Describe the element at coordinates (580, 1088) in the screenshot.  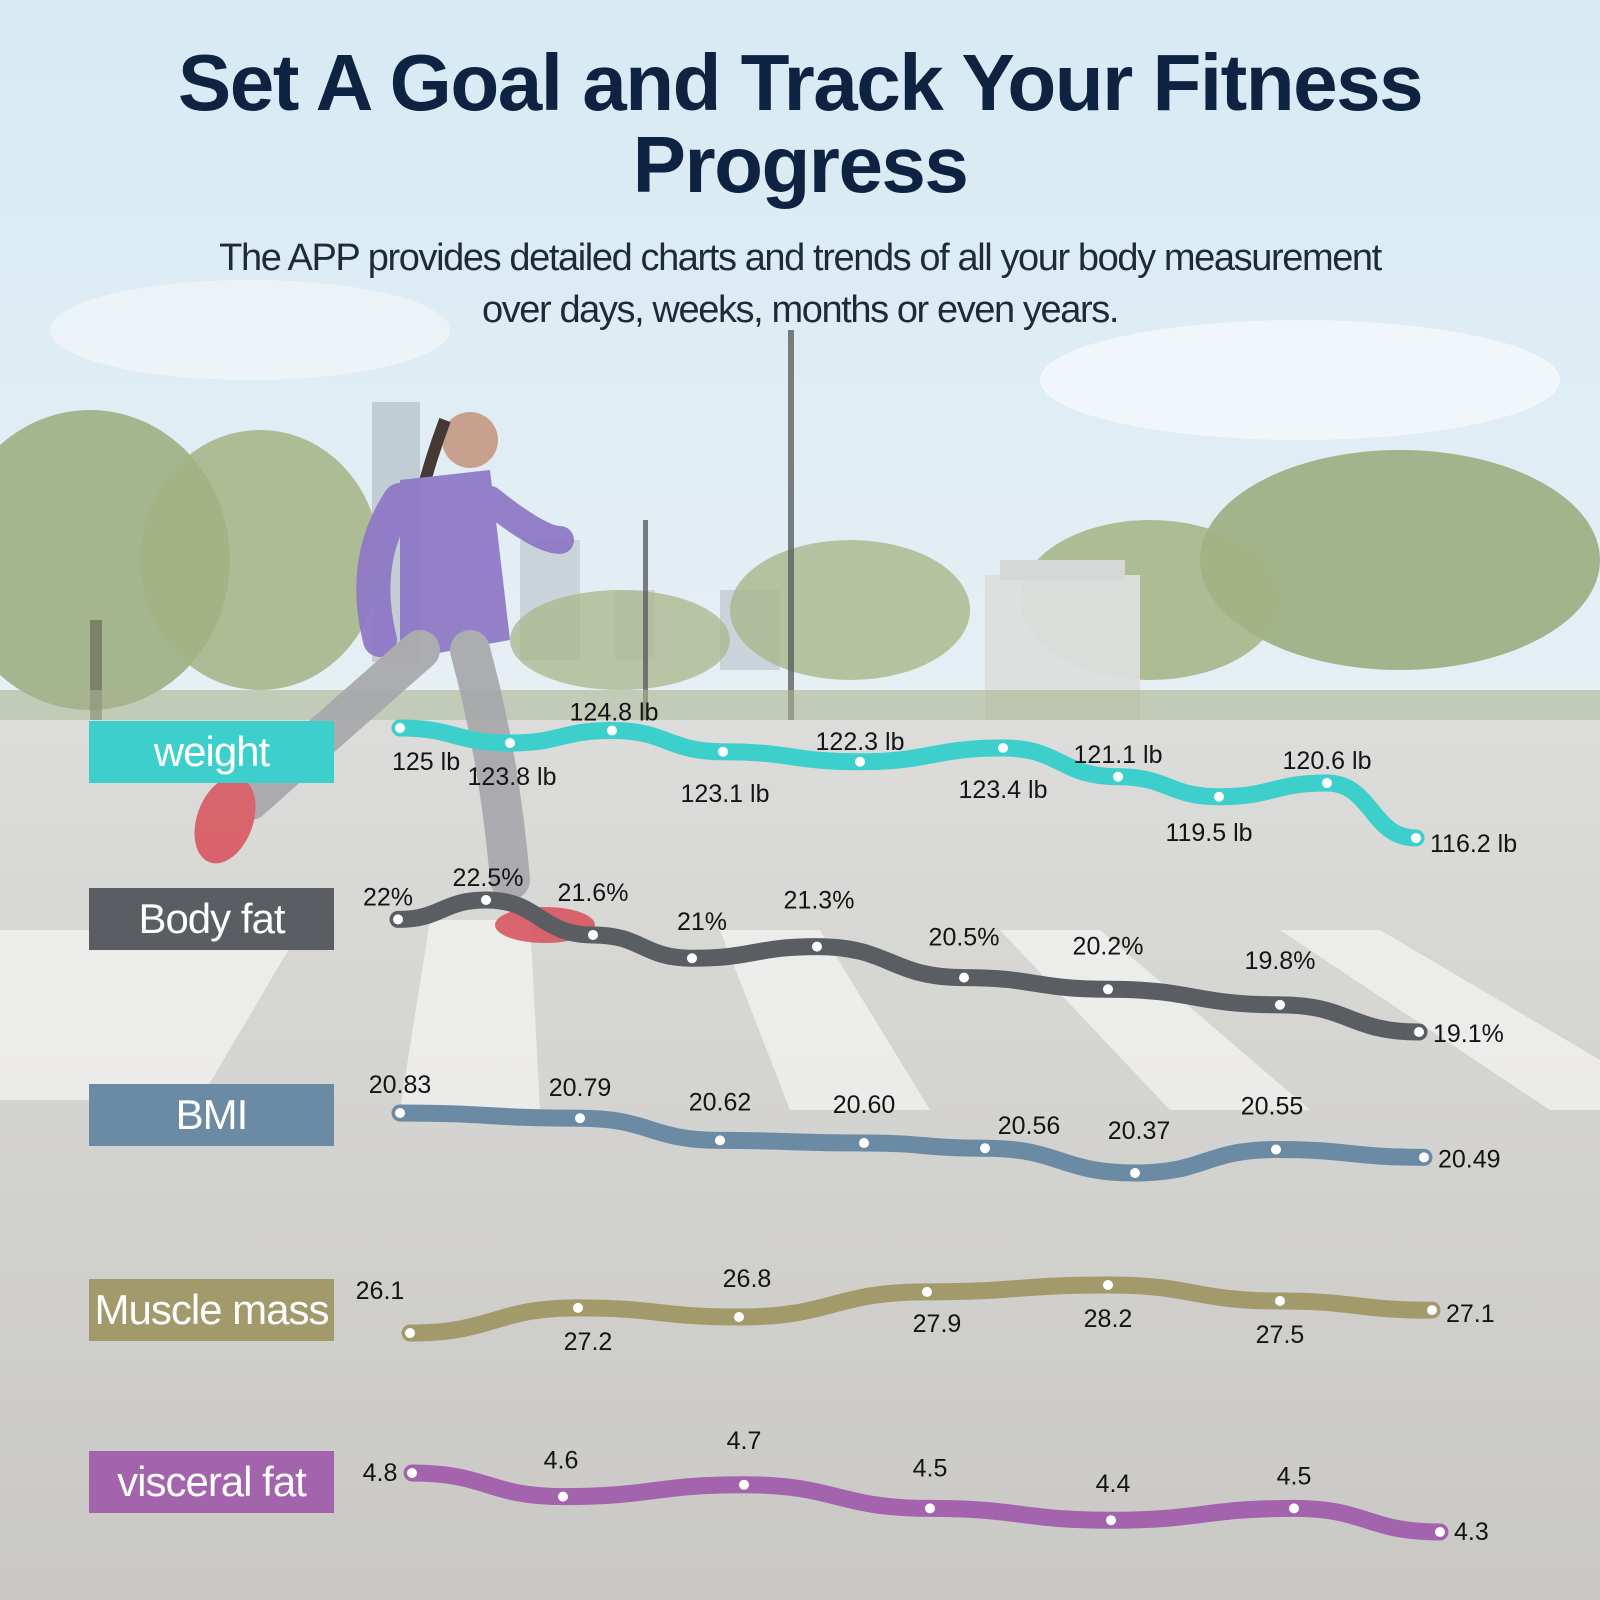
I see `data-label-bmi: 20.79` at that location.